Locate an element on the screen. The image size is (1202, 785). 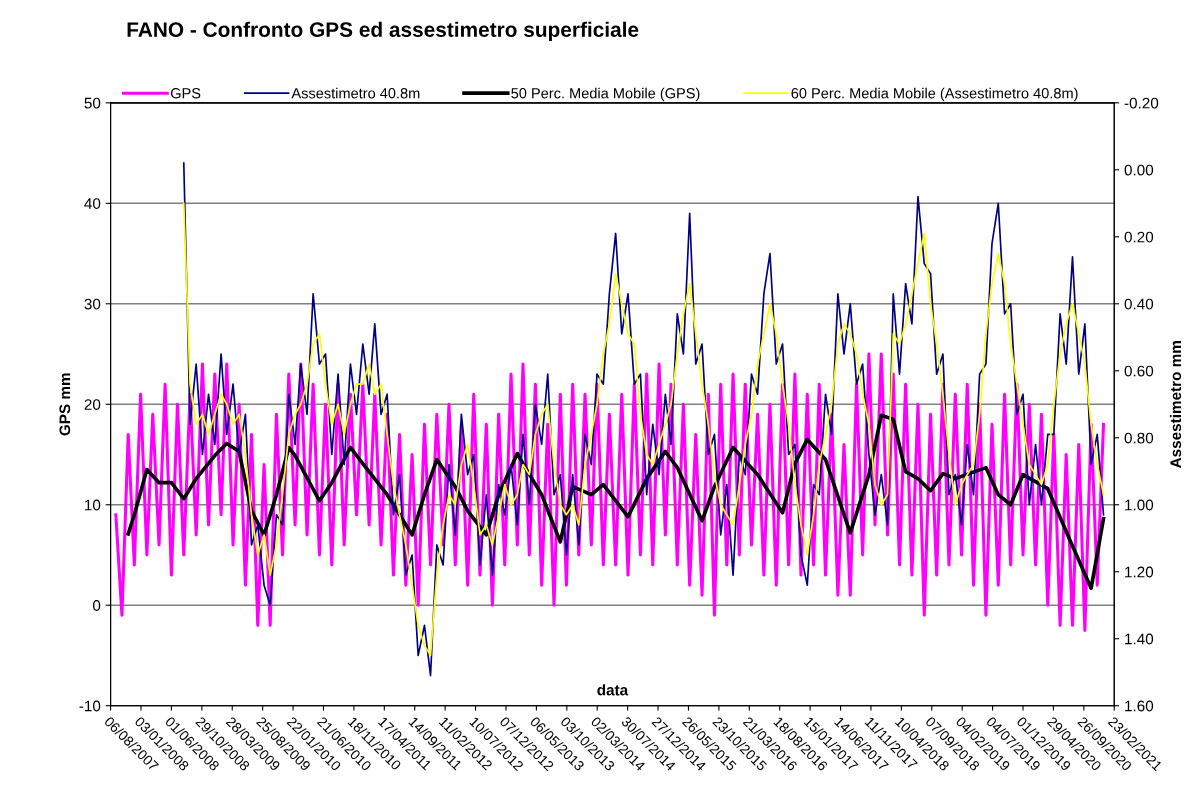
y-tick-label: 50 is located at coordinates (92, 103).